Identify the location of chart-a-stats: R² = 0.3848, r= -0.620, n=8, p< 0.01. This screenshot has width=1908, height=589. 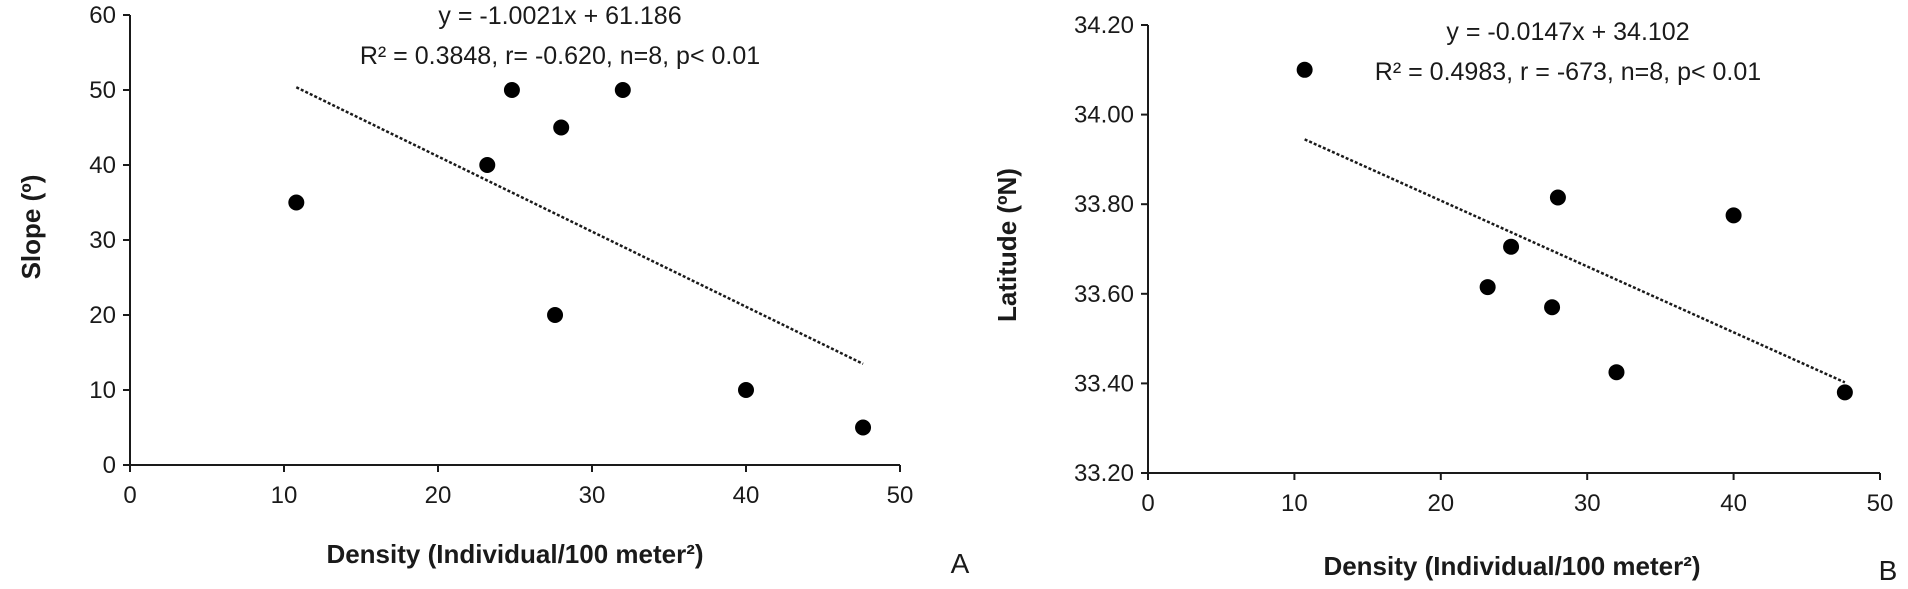
(560, 56).